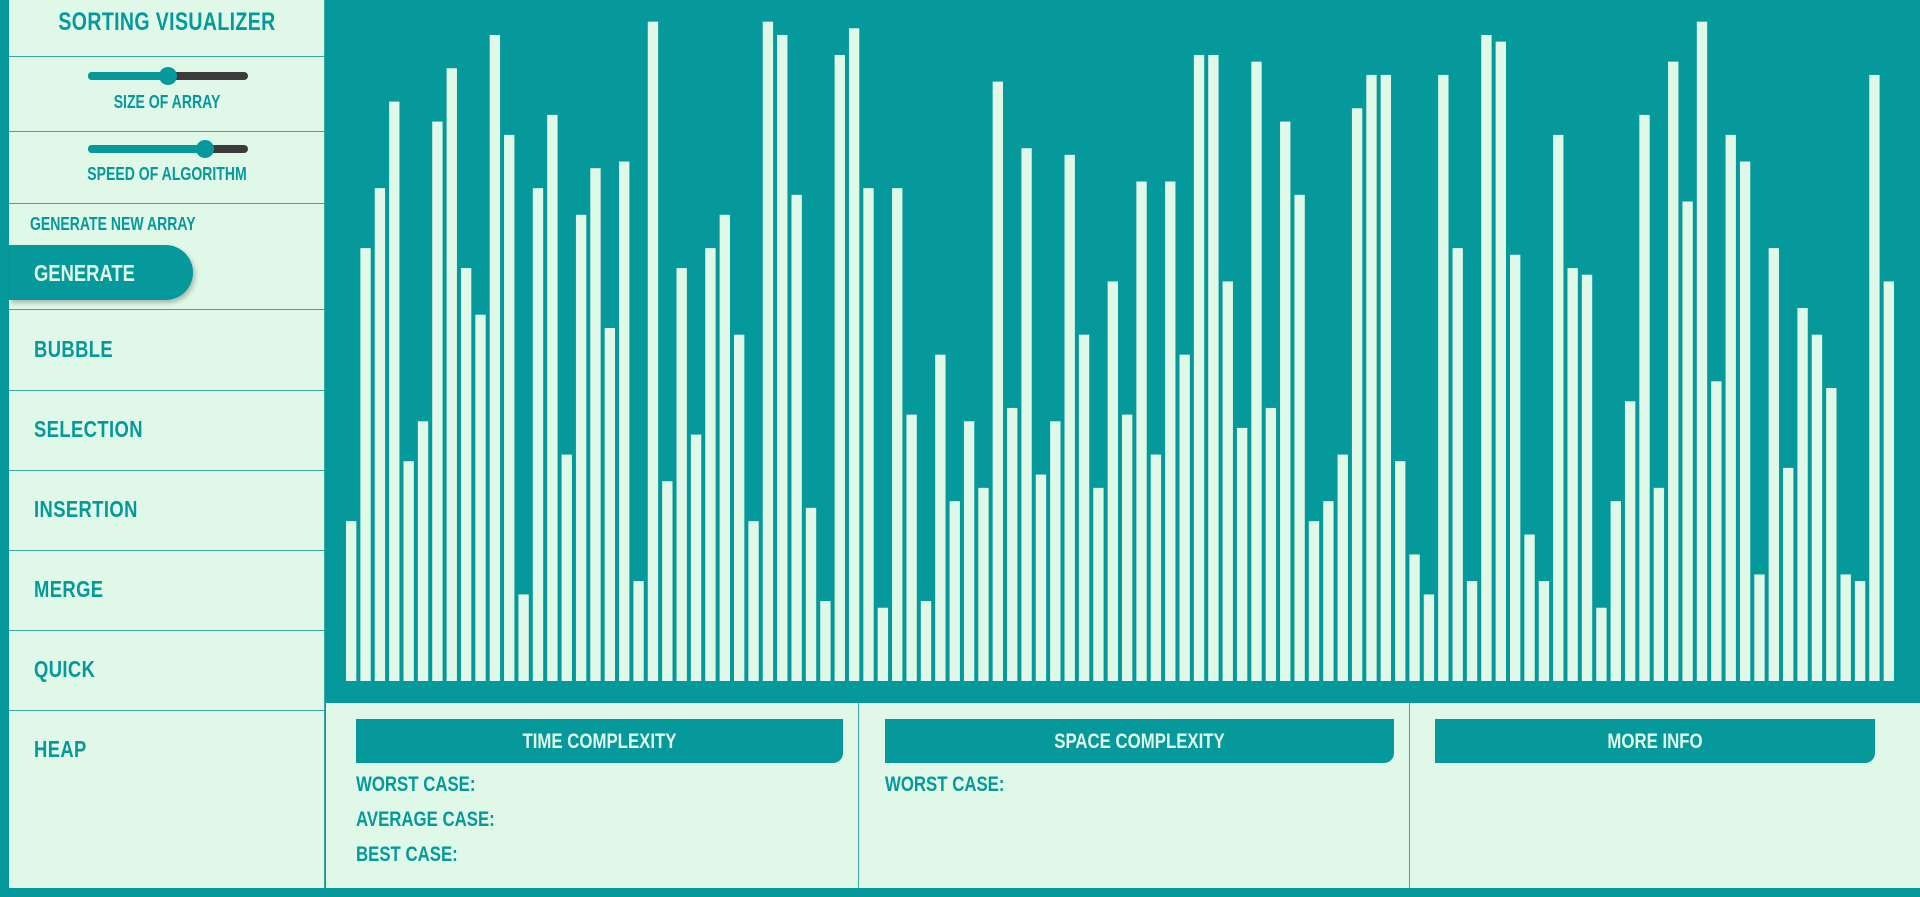  What do you see at coordinates (74, 349) in the screenshot?
I see `algo-bubble-label: BUBBLE` at bounding box center [74, 349].